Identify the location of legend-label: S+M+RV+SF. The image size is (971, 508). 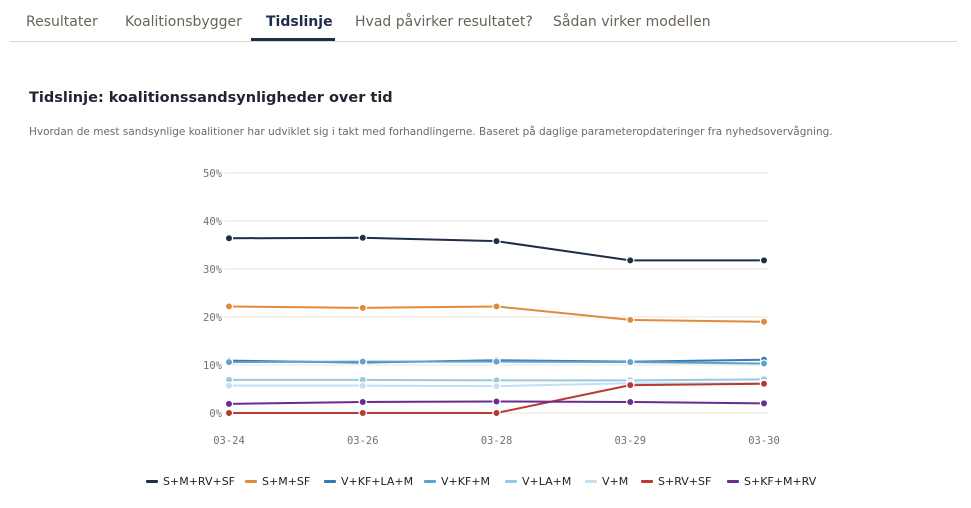
(199, 481).